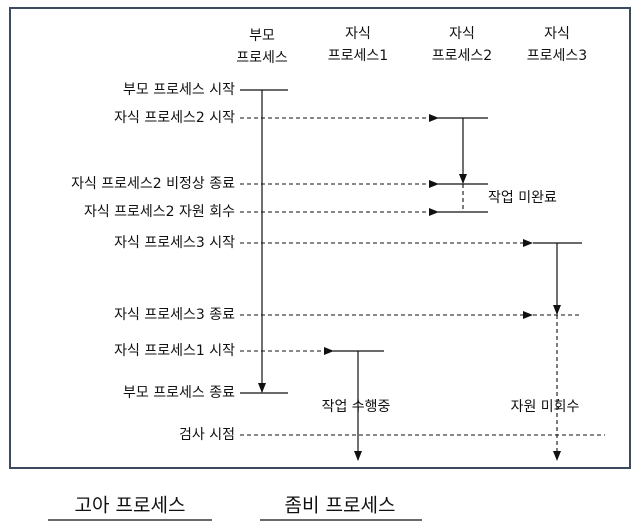  What do you see at coordinates (174, 351) in the screenshot?
I see `event-label: 자식 프로세스1 시작` at bounding box center [174, 351].